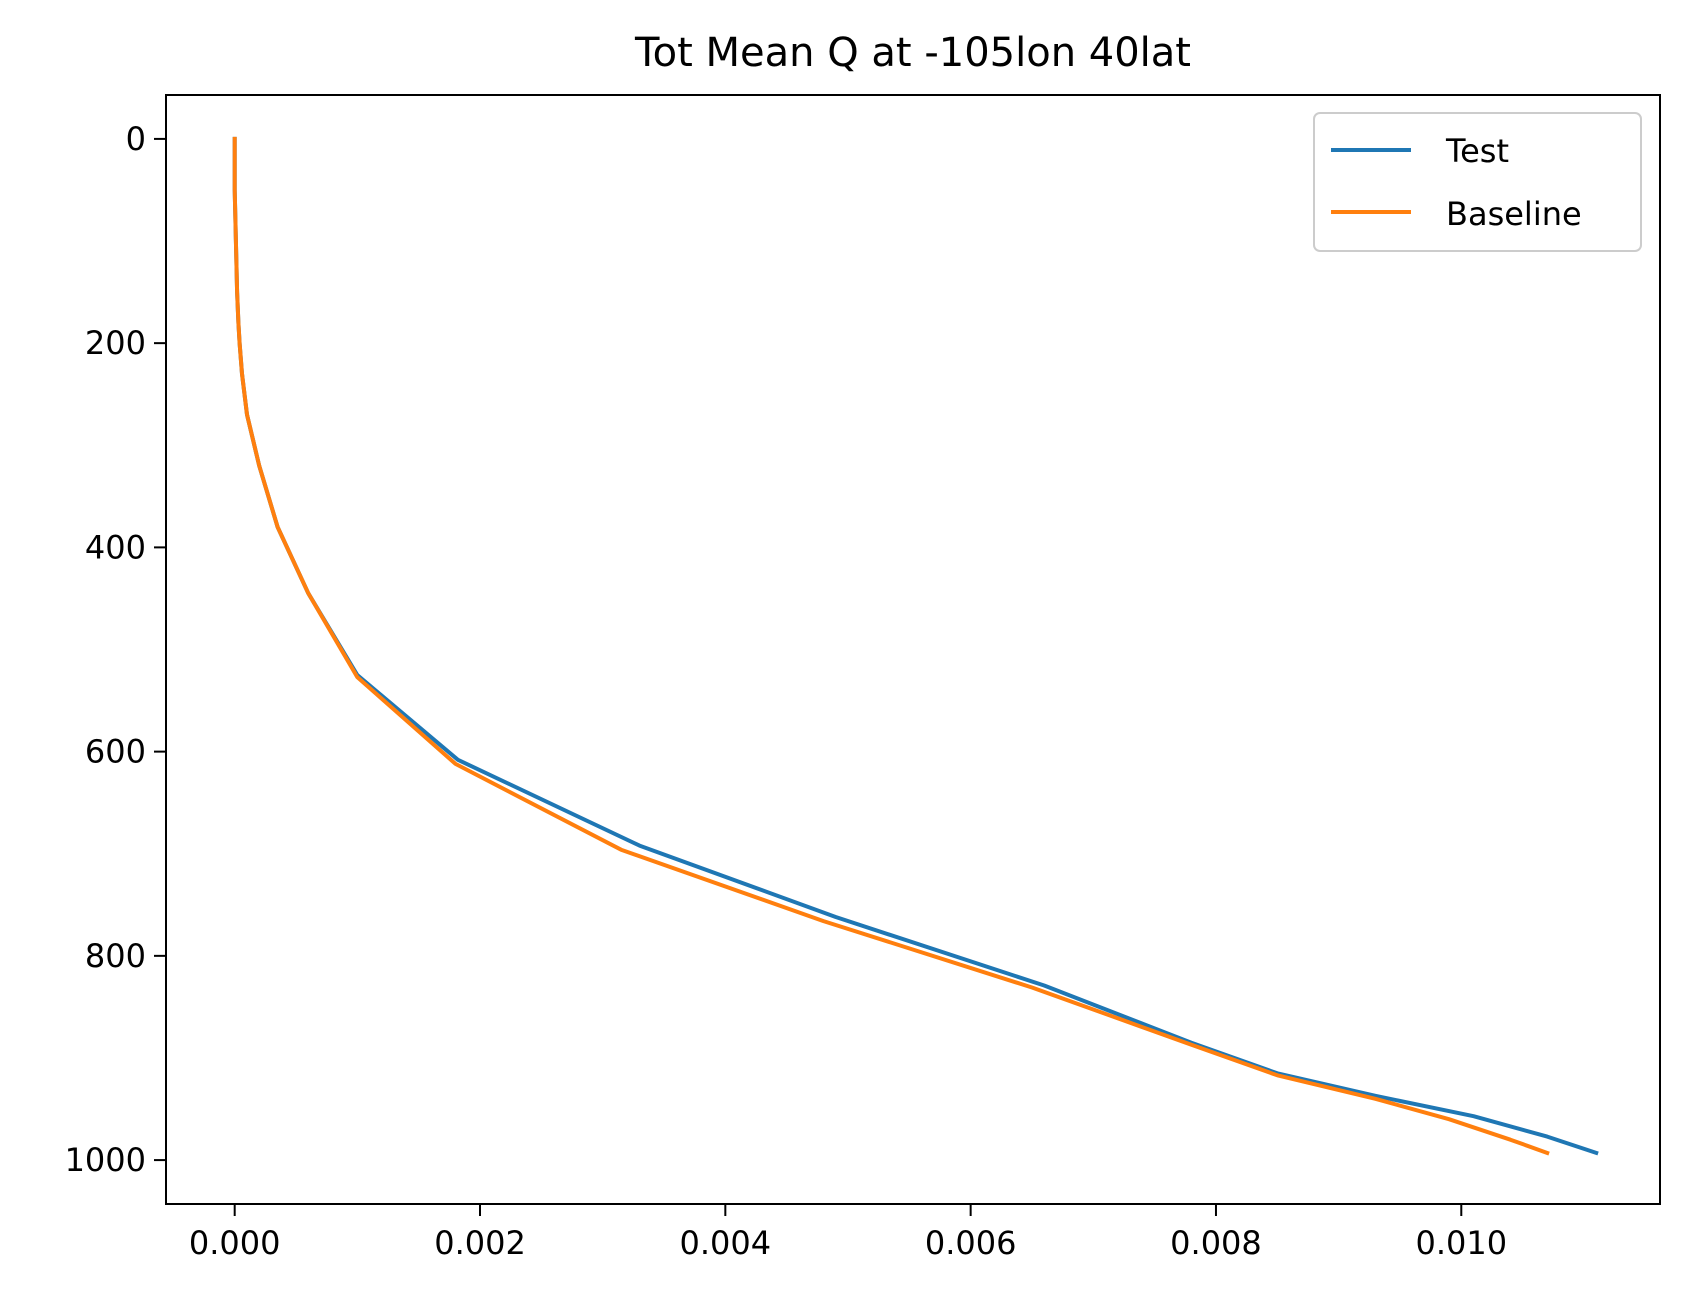 The width and height of the screenshot is (1683, 1302). Describe the element at coordinates (726, 1243) in the screenshot. I see `x-tick-label: 0.004` at that location.